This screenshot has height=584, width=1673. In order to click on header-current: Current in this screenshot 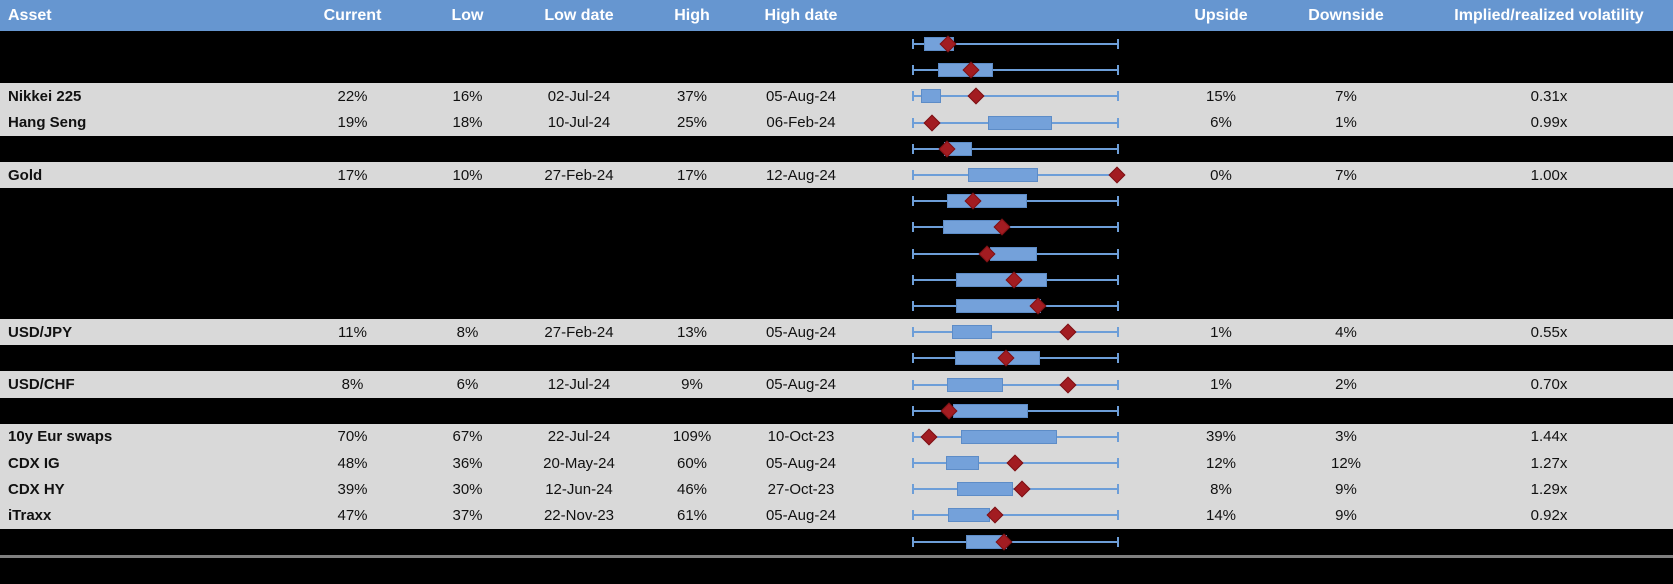, I will do `click(352, 15)`.